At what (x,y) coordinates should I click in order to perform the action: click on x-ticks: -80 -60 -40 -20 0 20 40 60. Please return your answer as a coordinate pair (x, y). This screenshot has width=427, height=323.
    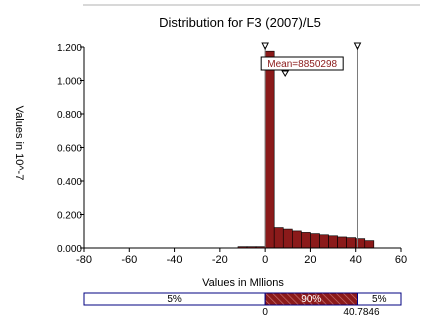
    Looking at the image, I should click on (241, 257).